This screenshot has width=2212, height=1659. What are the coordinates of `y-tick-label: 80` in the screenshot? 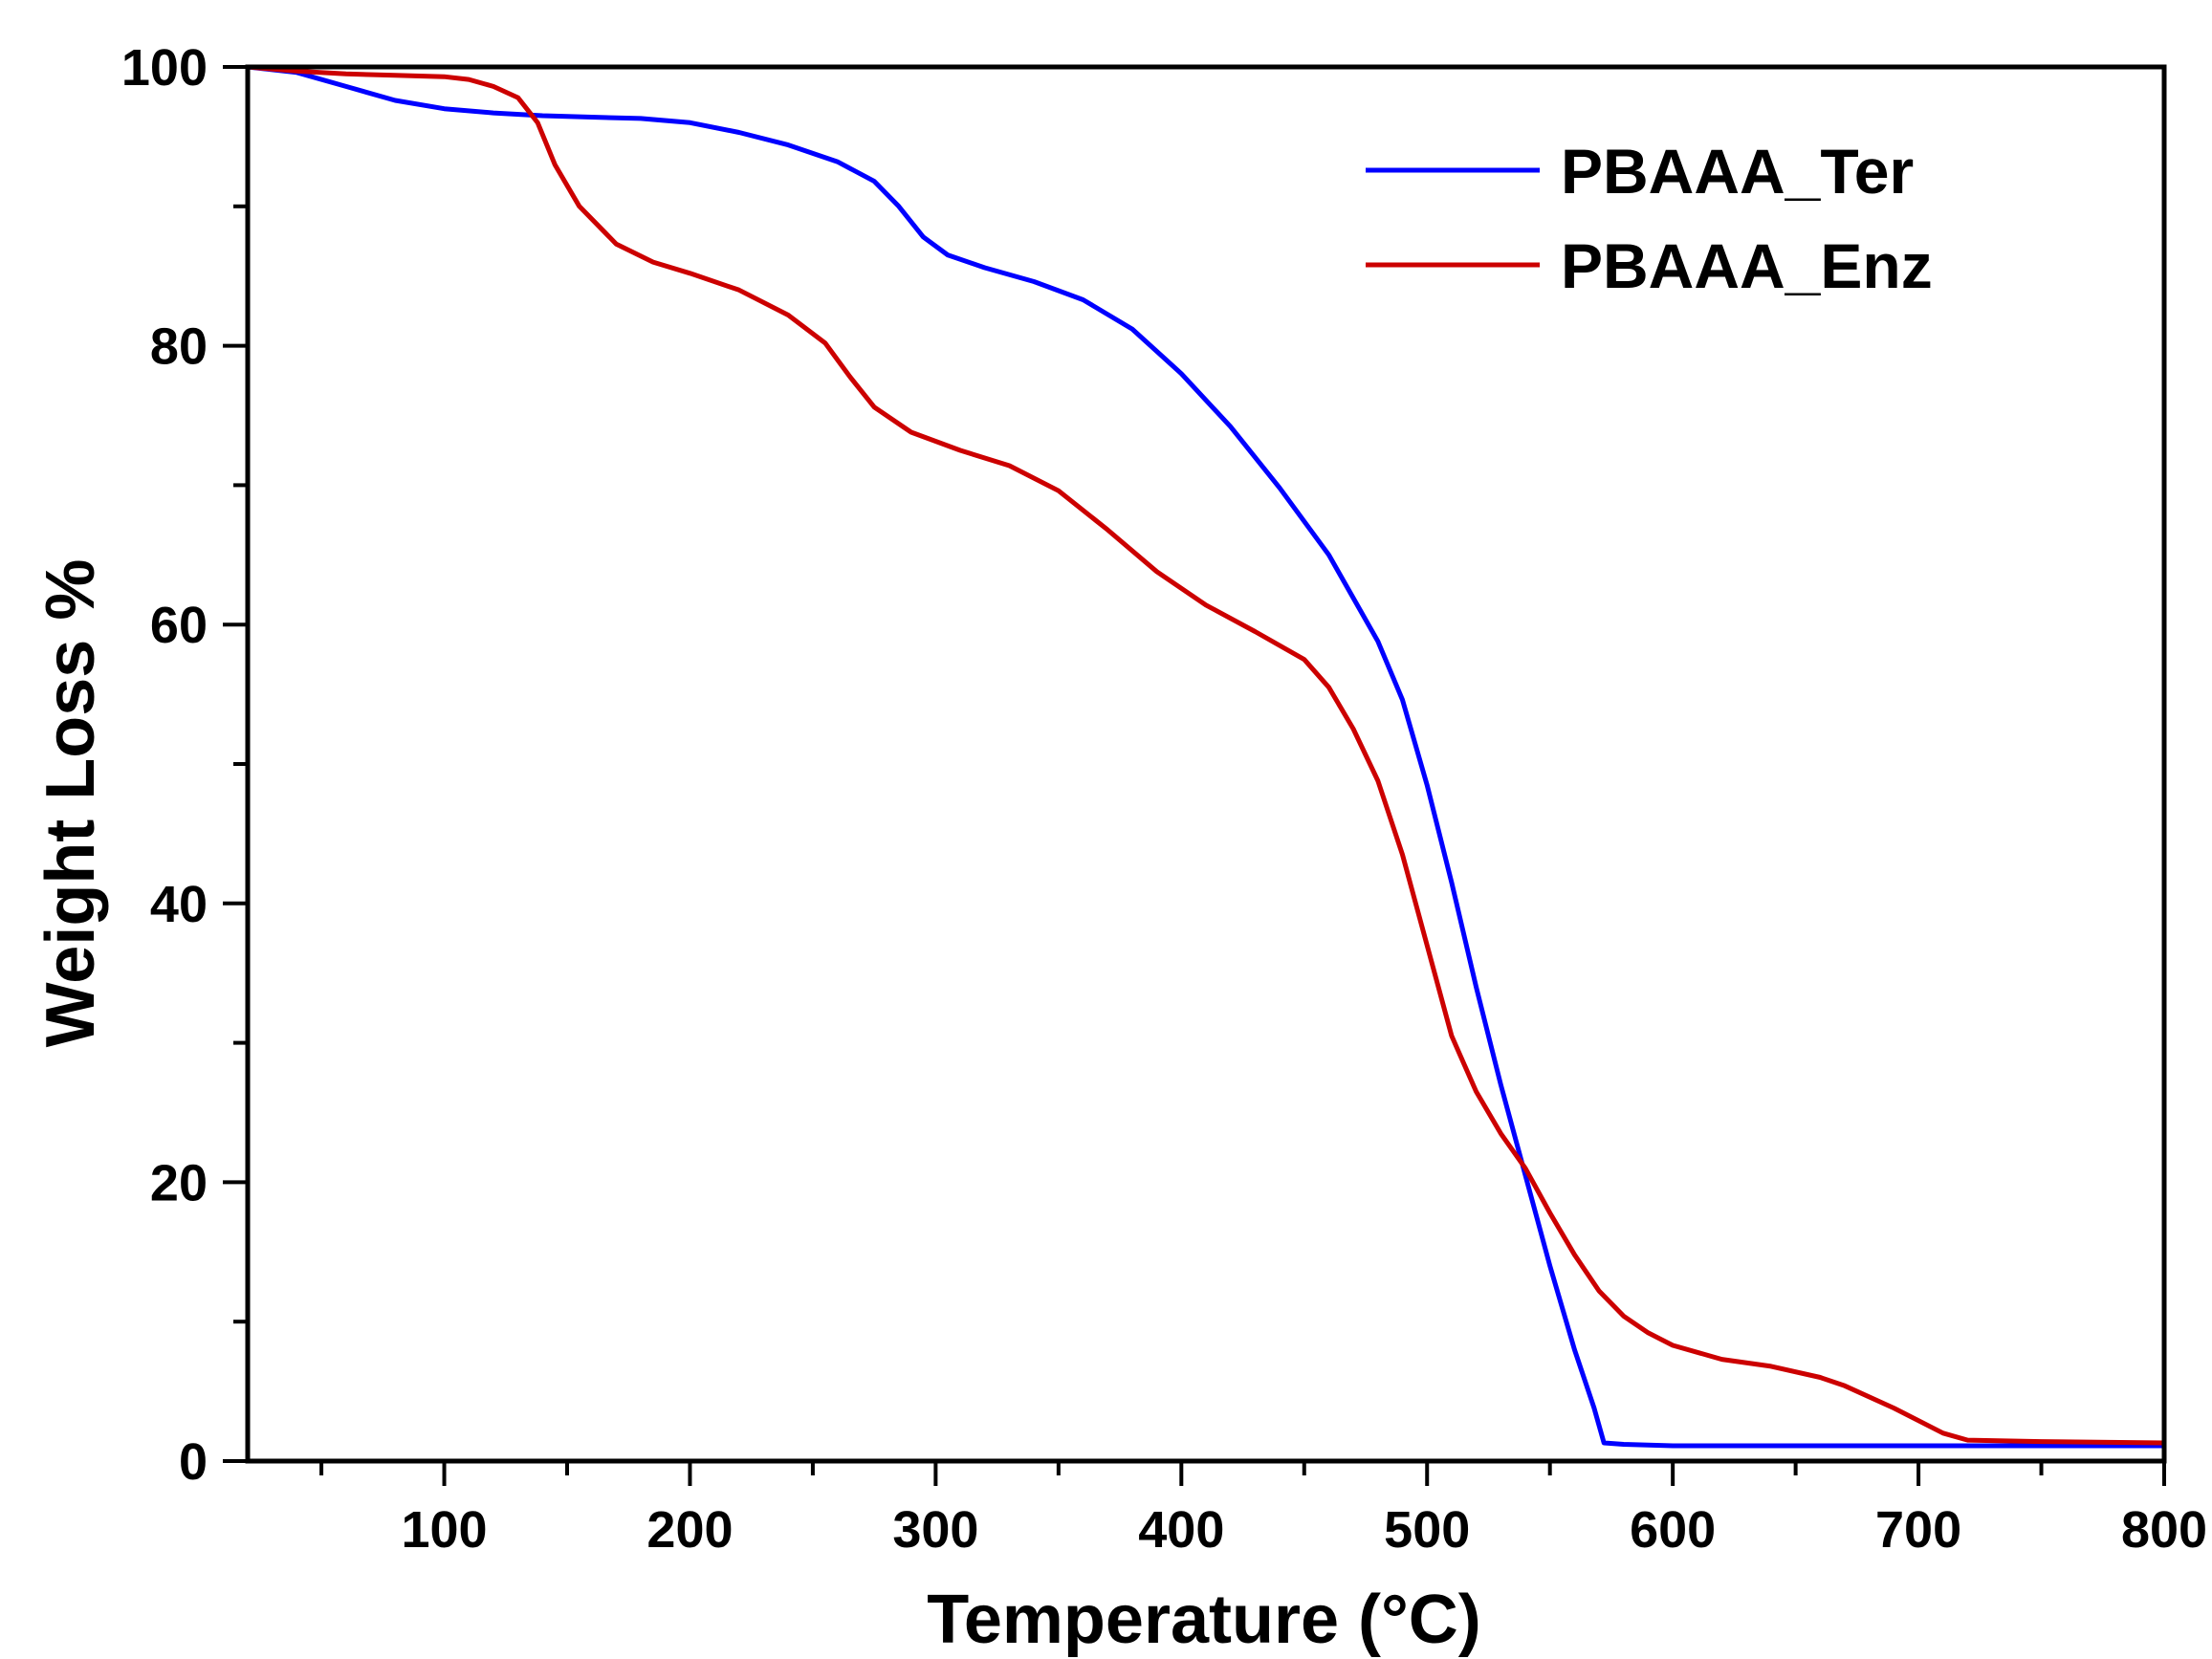 It's located at (179, 347).